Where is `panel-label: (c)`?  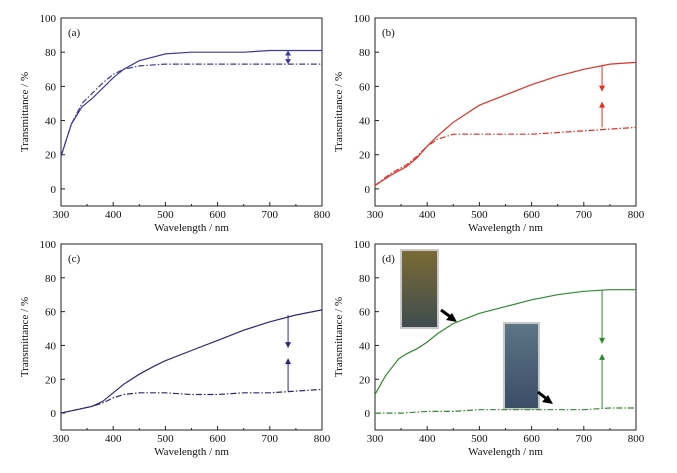
panel-label: (c) is located at coordinates (74, 259).